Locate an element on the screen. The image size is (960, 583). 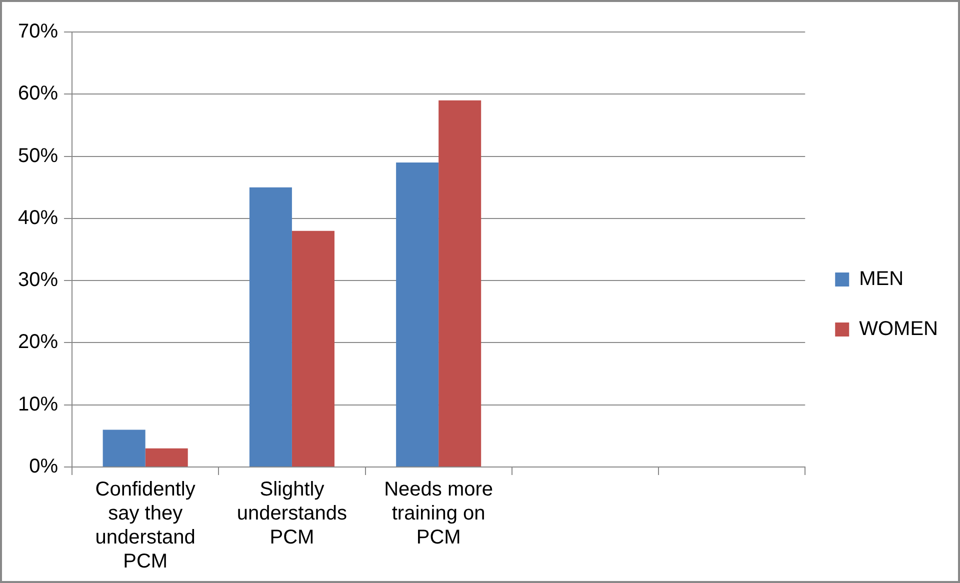
y-tick-label: 0% is located at coordinates (43, 467).